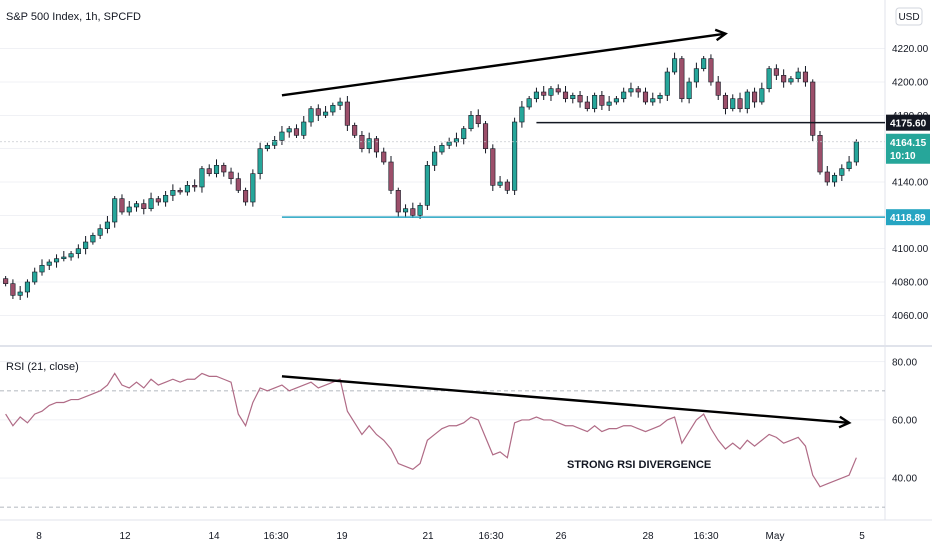 This screenshot has width=932, height=550. What do you see at coordinates (910, 316) in the screenshot?
I see `price-tick-label: 4060.00` at bounding box center [910, 316].